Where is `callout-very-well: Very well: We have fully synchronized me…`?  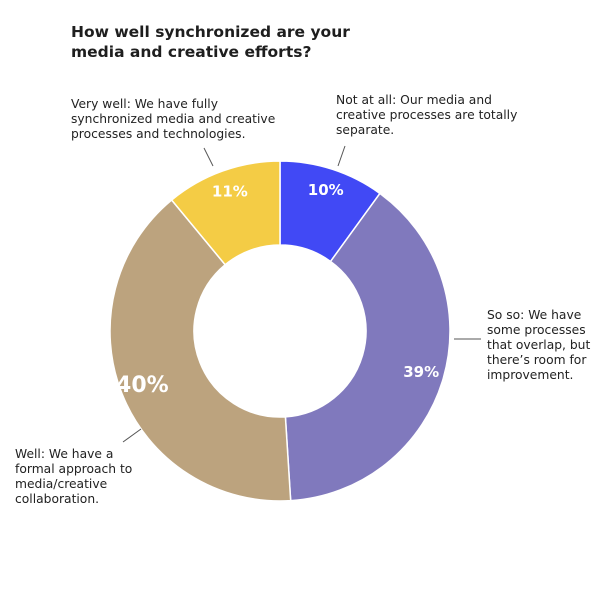
callout-very-well: Very well: We have fully synchronized me… is located at coordinates (173, 119).